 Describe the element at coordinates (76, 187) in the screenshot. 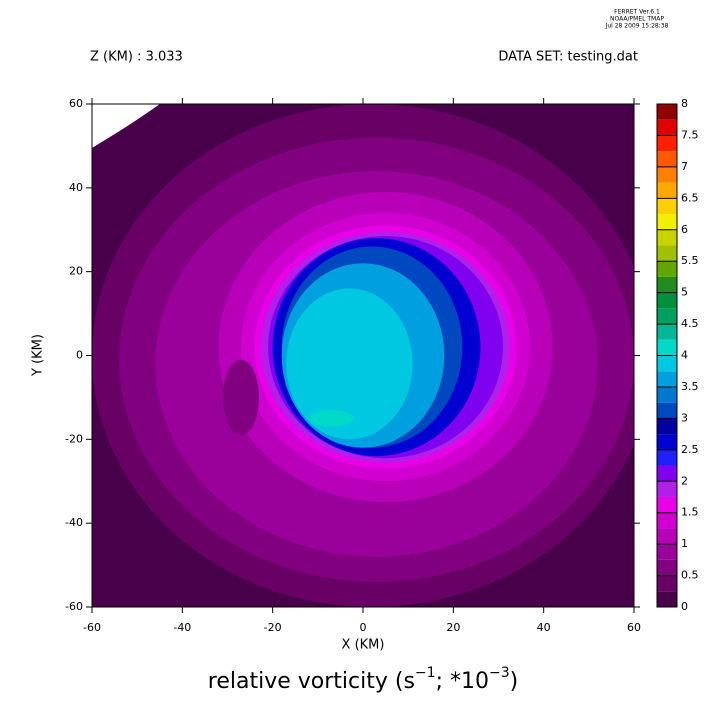

I see `y-tick-label: 40` at that location.